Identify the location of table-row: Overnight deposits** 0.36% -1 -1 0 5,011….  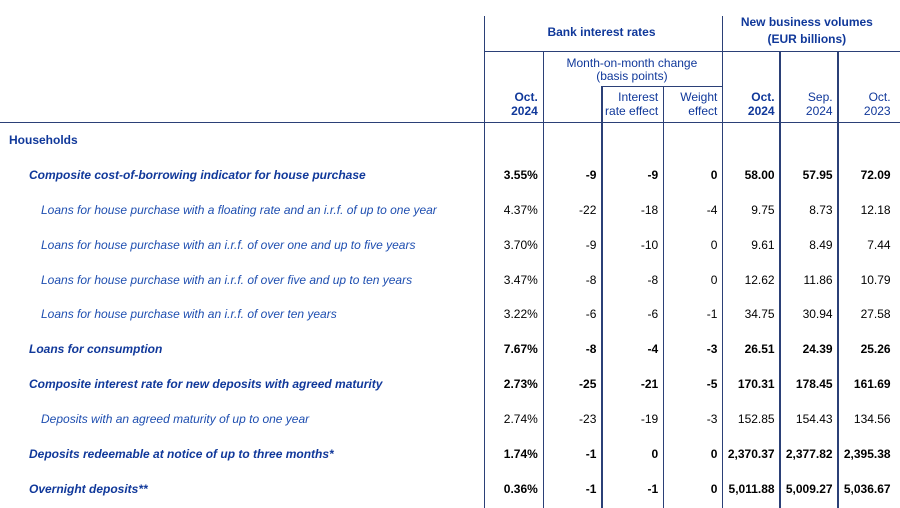
(450, 489).